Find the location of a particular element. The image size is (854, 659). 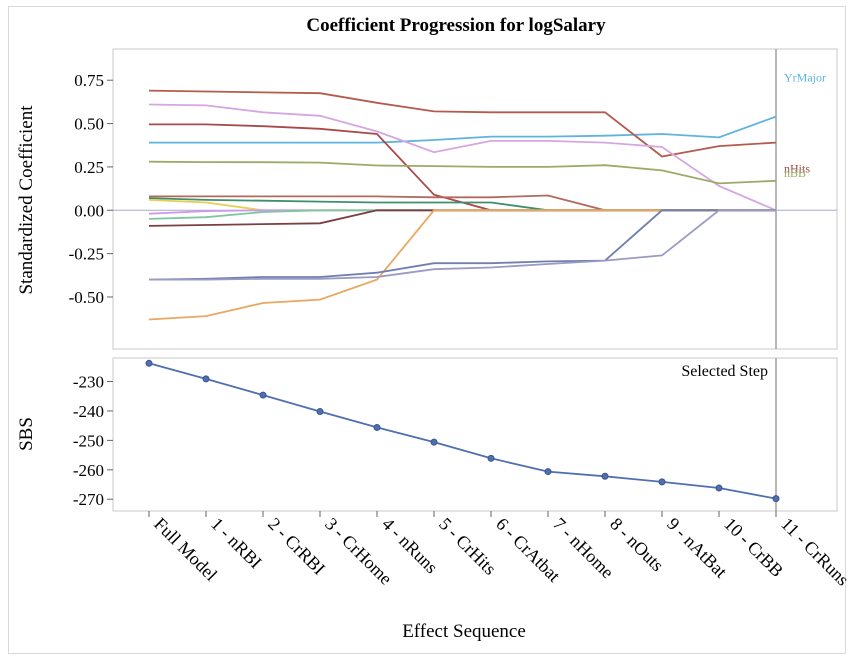

x-axis-label: Effect Sequence is located at coordinates (464, 631).